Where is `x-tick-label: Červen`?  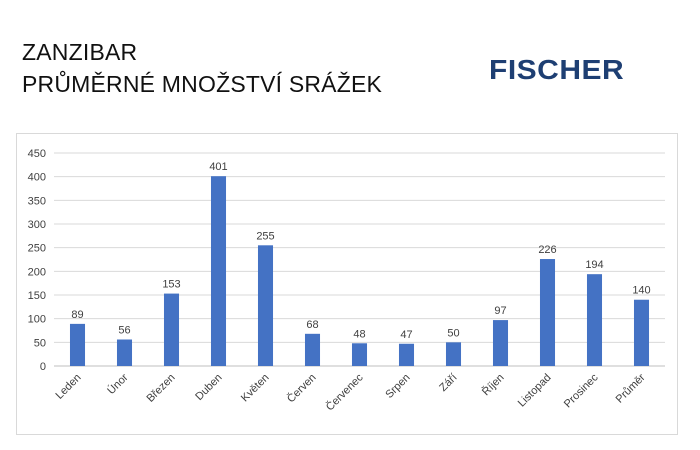 x-tick-label: Červen is located at coordinates (301, 388).